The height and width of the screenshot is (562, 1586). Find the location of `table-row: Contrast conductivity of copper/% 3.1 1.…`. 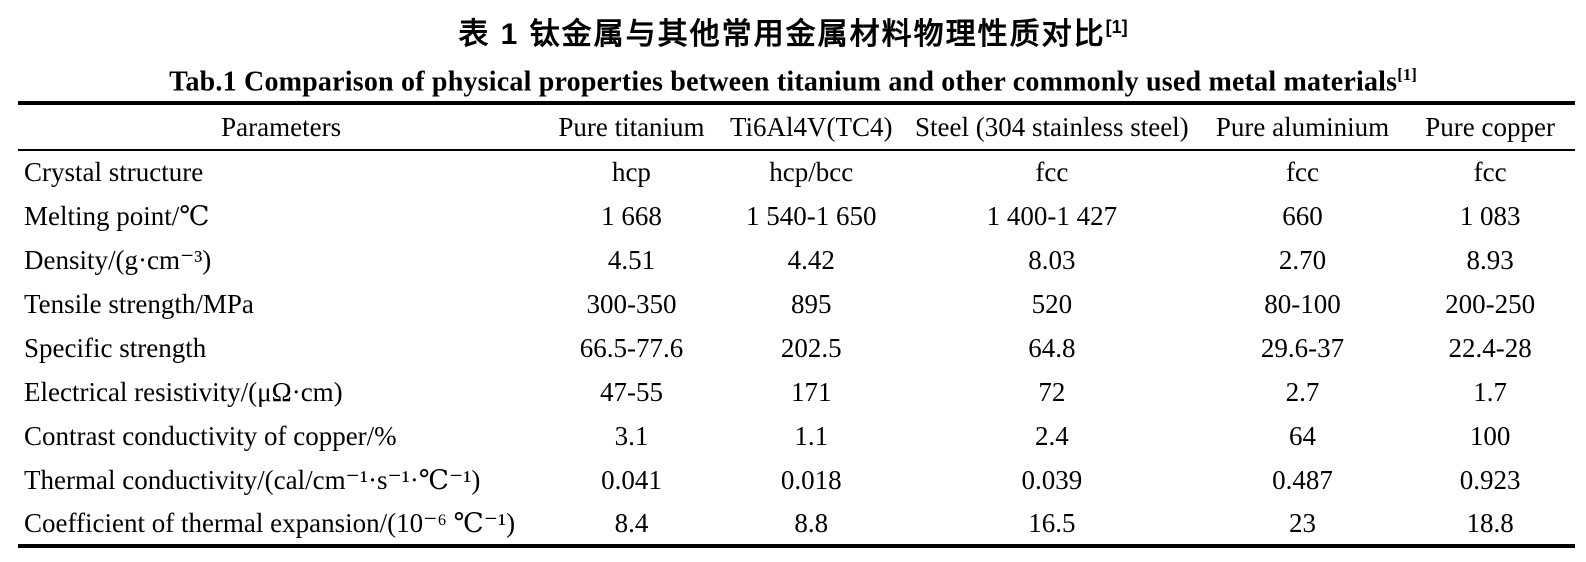

table-row: Contrast conductivity of copper/% 3.1 1.… is located at coordinates (796, 436).